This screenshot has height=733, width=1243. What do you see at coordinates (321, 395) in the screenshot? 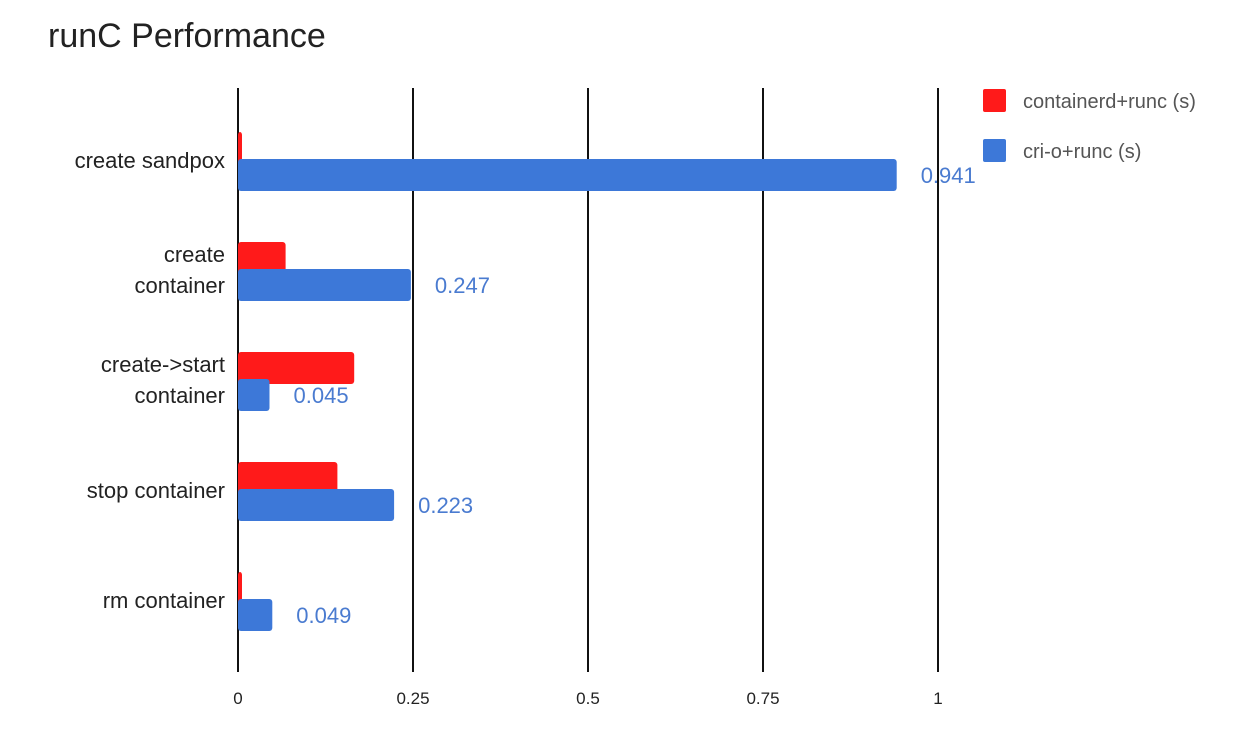
I see `data-label: 0.045` at bounding box center [321, 395].